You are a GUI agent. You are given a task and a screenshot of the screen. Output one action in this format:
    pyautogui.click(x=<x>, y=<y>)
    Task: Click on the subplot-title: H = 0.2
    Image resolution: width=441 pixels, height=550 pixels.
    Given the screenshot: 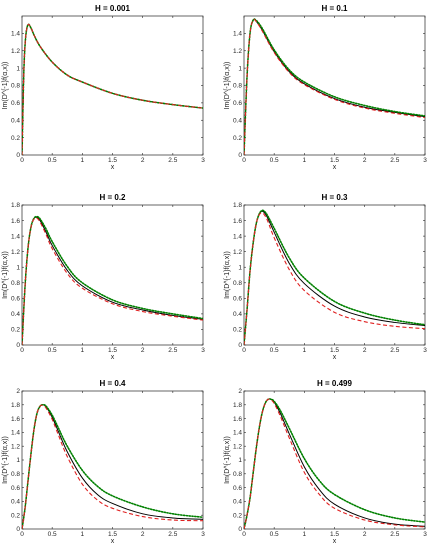 What is the action you would take?
    pyautogui.click(x=112, y=197)
    